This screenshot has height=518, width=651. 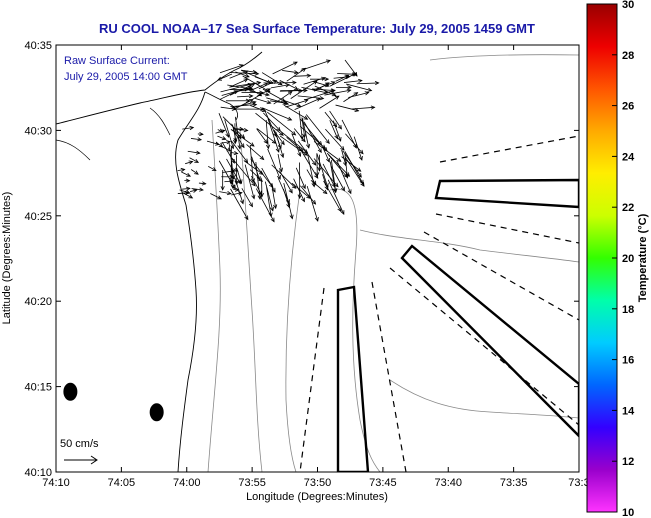 What do you see at coordinates (117, 61) in the screenshot?
I see `annotation-line1: Raw Surface Current:` at bounding box center [117, 61].